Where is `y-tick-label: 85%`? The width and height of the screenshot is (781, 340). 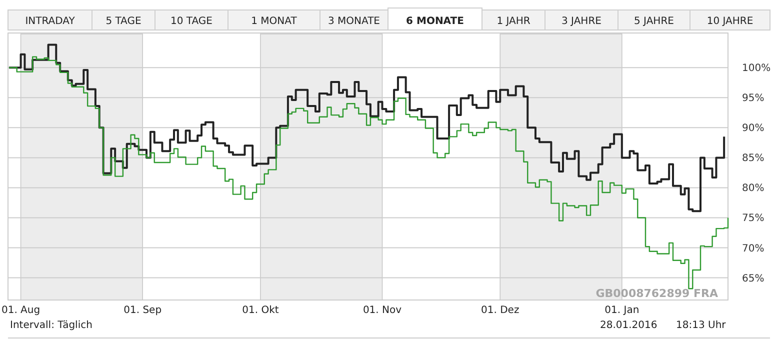
y-tick-label: 85% is located at coordinates (753, 158).